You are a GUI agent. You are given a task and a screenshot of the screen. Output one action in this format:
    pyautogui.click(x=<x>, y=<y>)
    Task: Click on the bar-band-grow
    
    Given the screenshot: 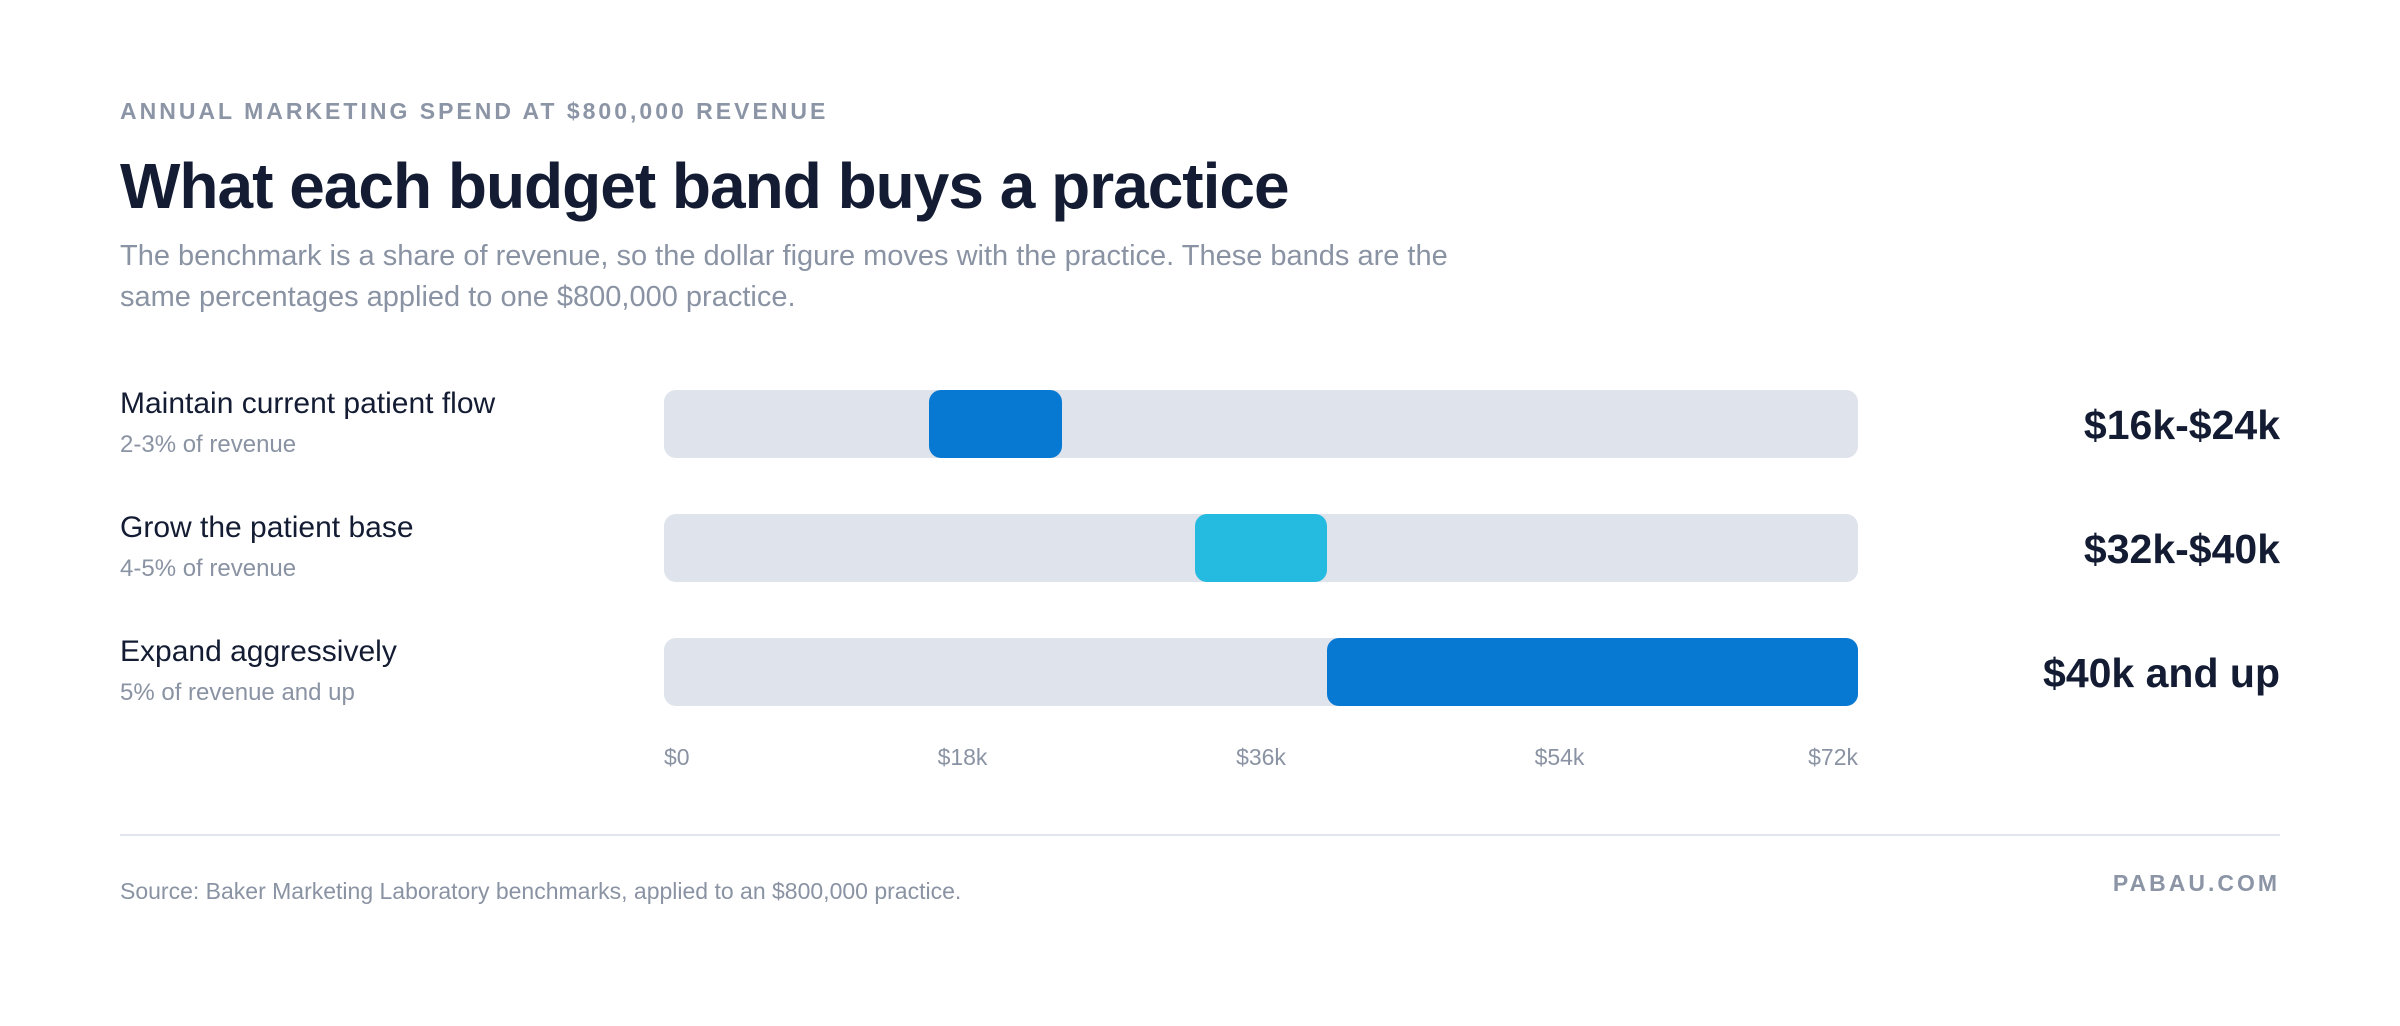 What is the action you would take?
    pyautogui.click(x=1261, y=548)
    